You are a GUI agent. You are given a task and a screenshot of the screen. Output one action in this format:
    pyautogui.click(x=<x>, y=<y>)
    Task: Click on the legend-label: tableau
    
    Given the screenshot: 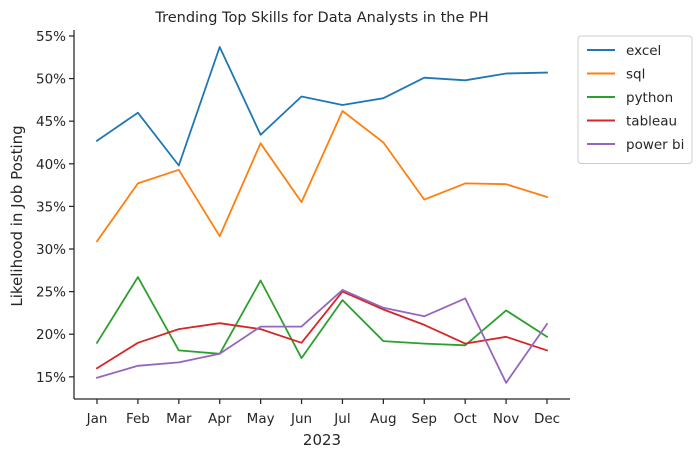 What is the action you would take?
    pyautogui.click(x=651, y=122)
    